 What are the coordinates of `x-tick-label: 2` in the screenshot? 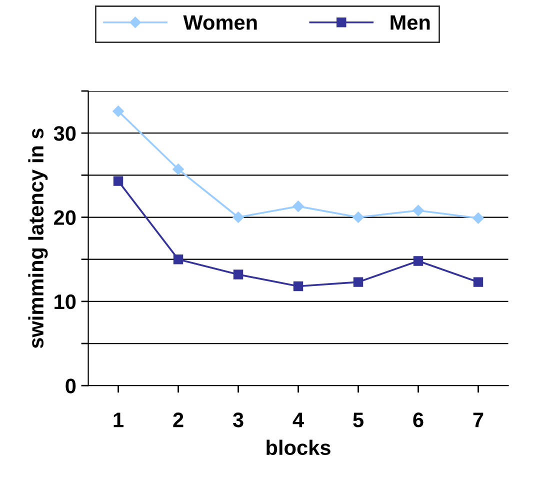 It's located at (178, 420).